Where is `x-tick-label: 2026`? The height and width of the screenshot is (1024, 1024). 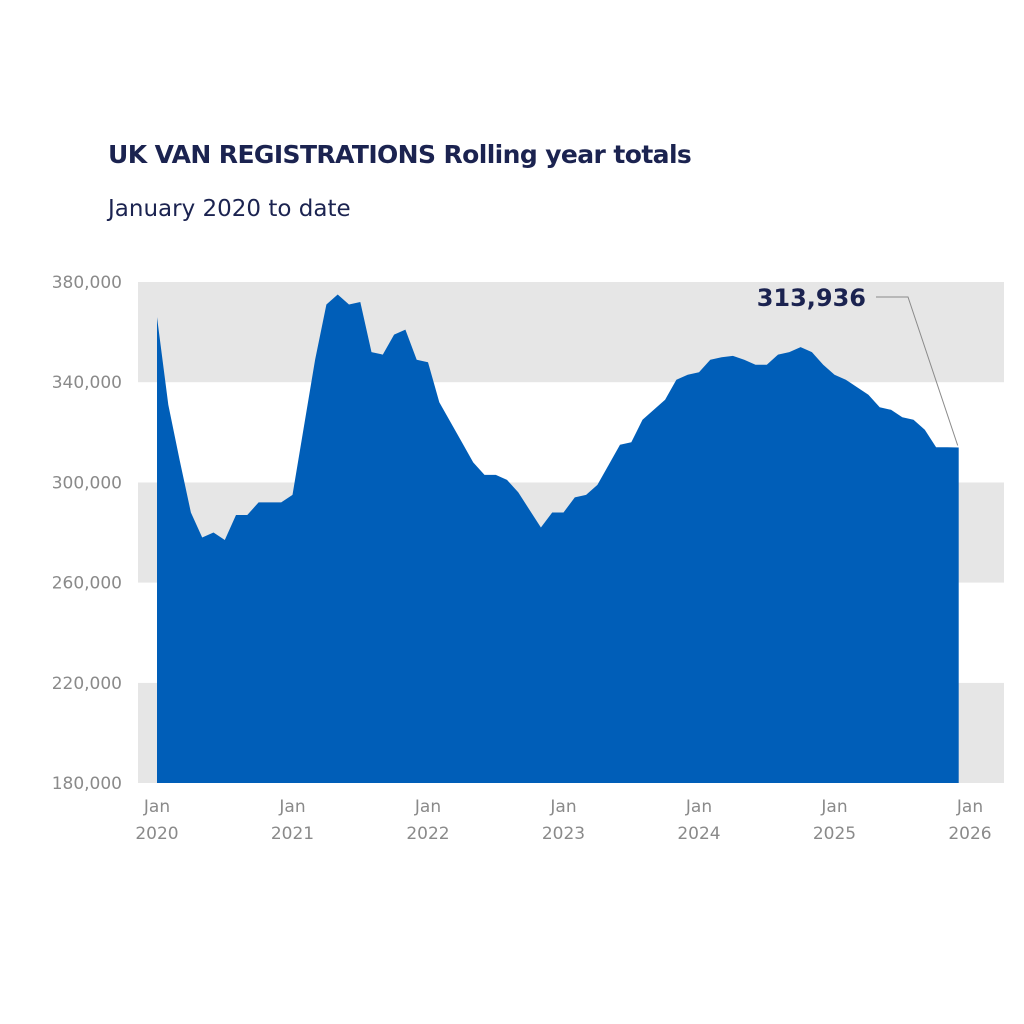 x-tick-label: 2026 is located at coordinates (969, 834).